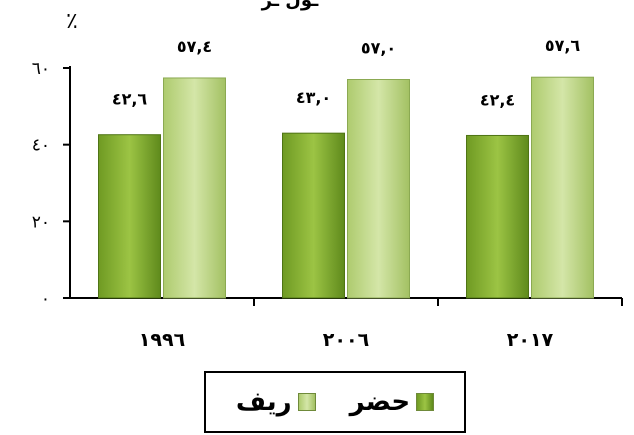 Image resolution: width=634 pixels, height=435 pixels. I want to click on legend-item-urban: حضر, so click(392, 402).